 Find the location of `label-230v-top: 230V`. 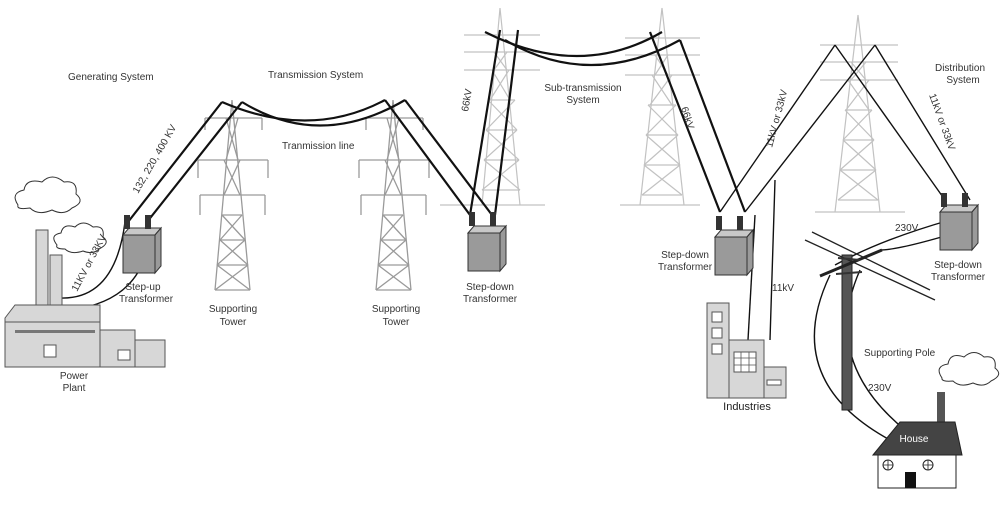

label-230v-top: 230V is located at coordinates (907, 228).